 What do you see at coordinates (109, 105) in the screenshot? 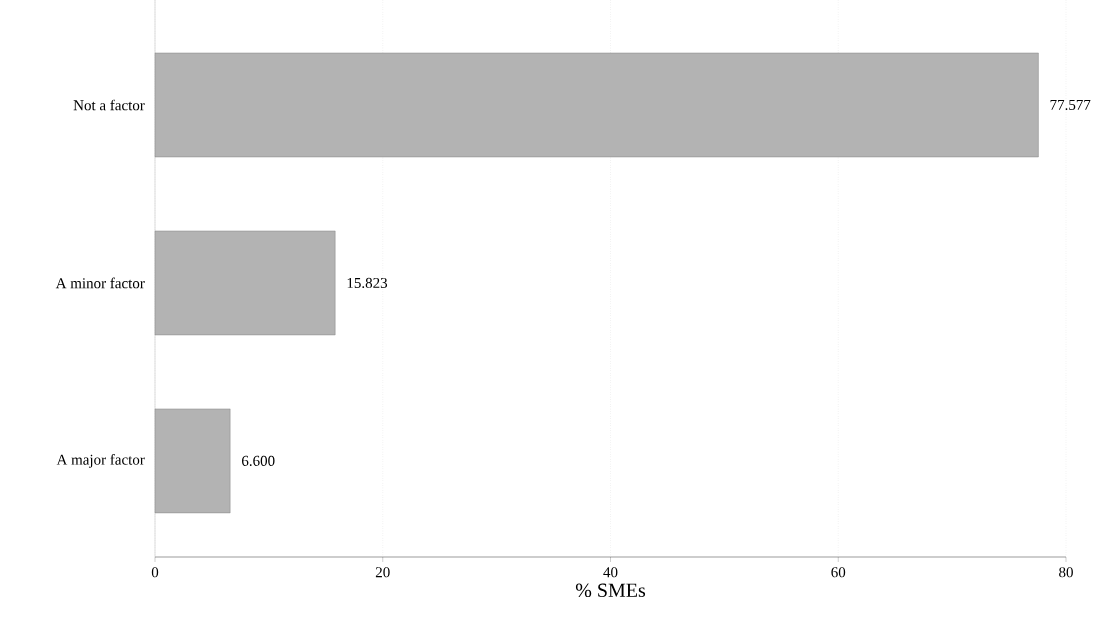
I see `y-tick-label: Not a factor` at bounding box center [109, 105].